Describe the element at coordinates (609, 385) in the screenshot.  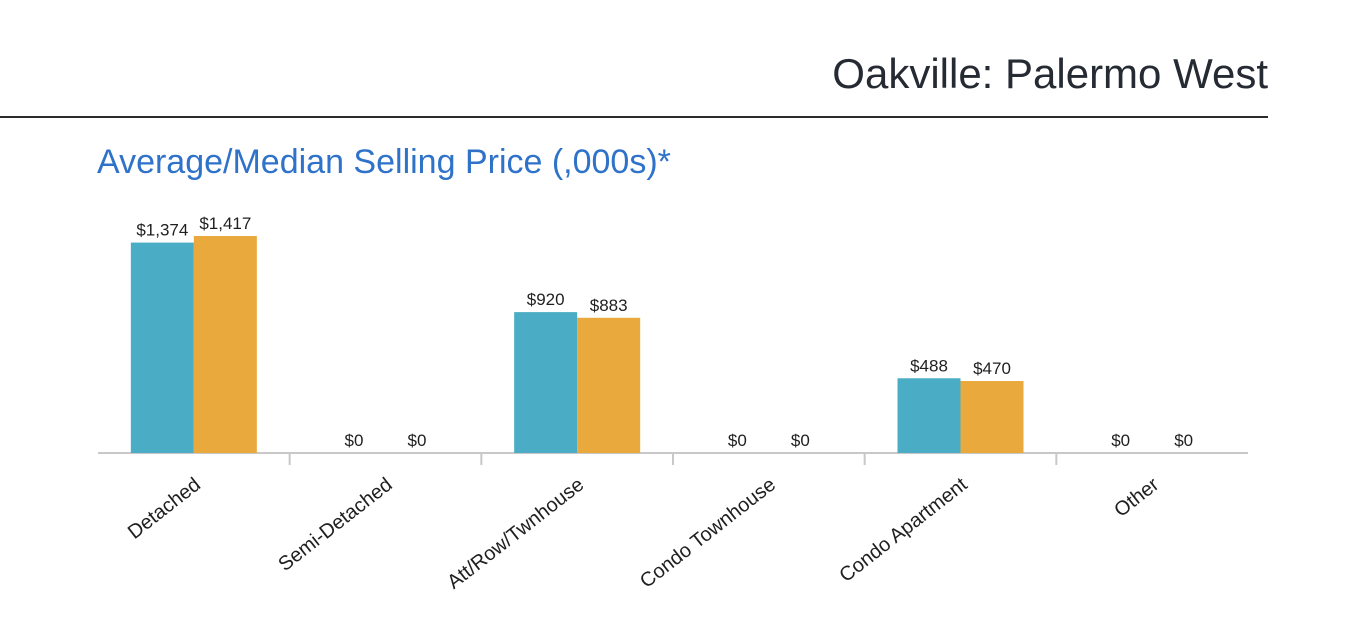
I see `bar-median-att-row-twnhouse` at that location.